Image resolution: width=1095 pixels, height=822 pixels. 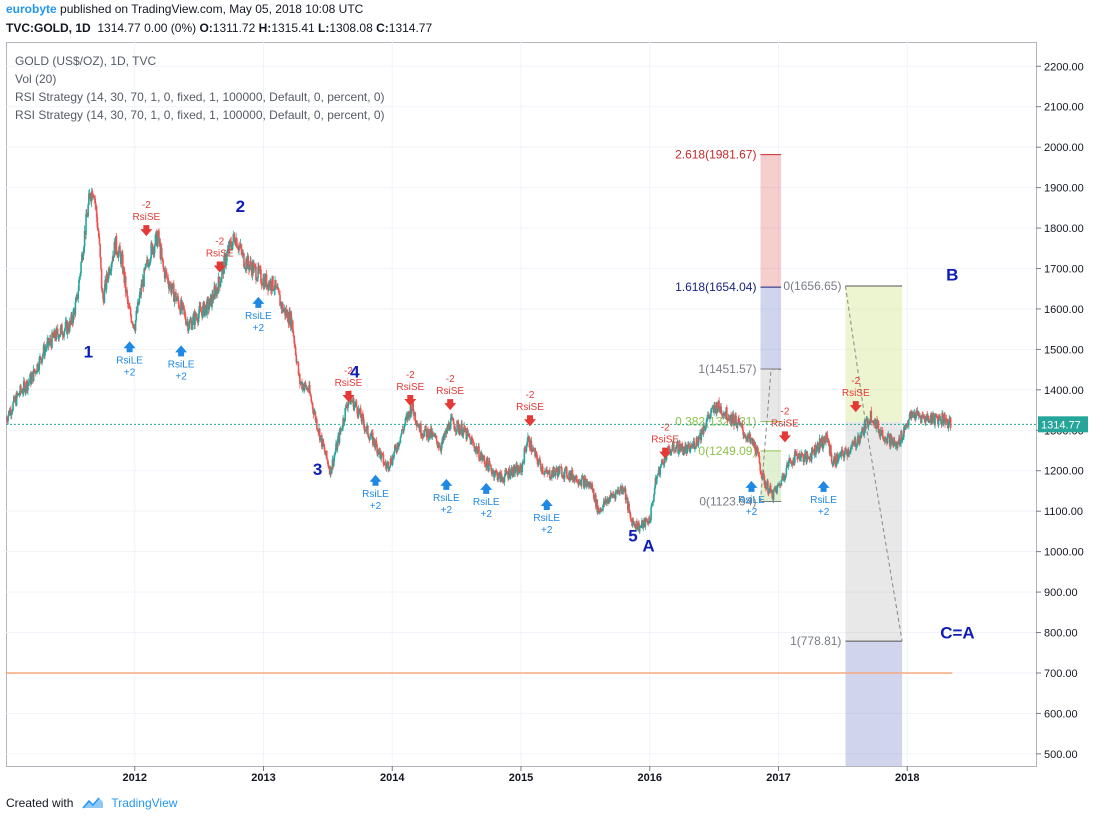 I want to click on legend-volume: Vol (20), so click(x=36, y=79).